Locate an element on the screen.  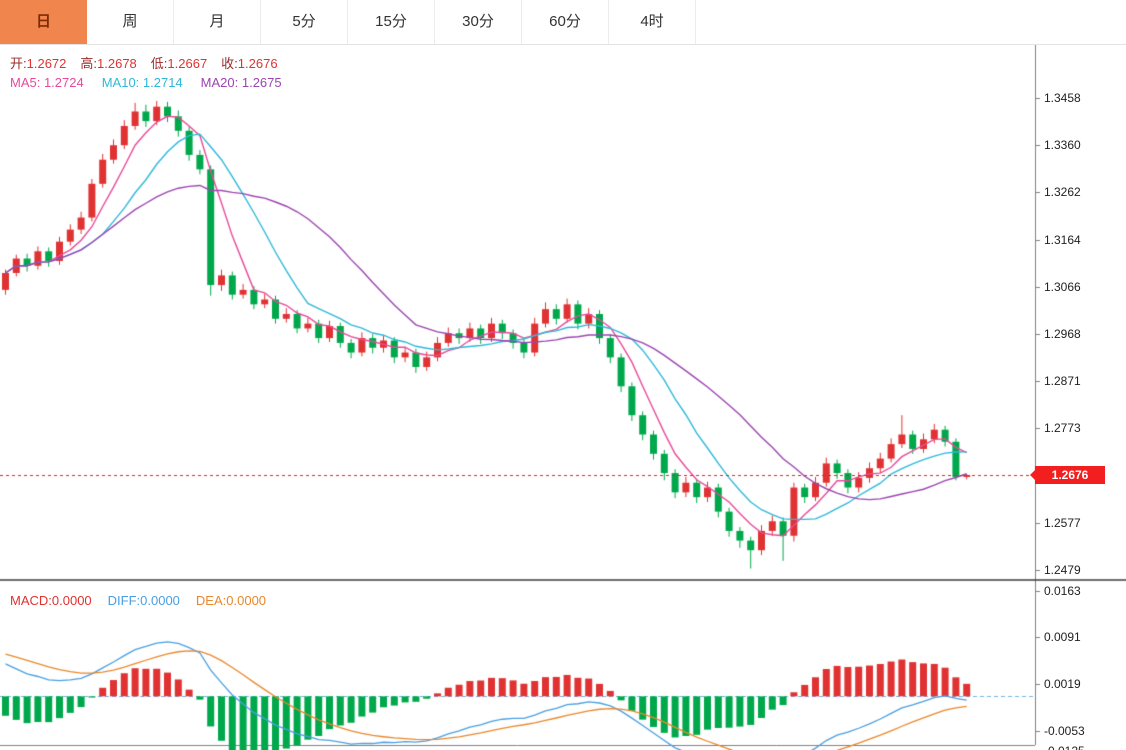
timeframe-tabbar: 日 周 月 5分 15分 30分 60分 4时 is located at coordinates (563, 22).